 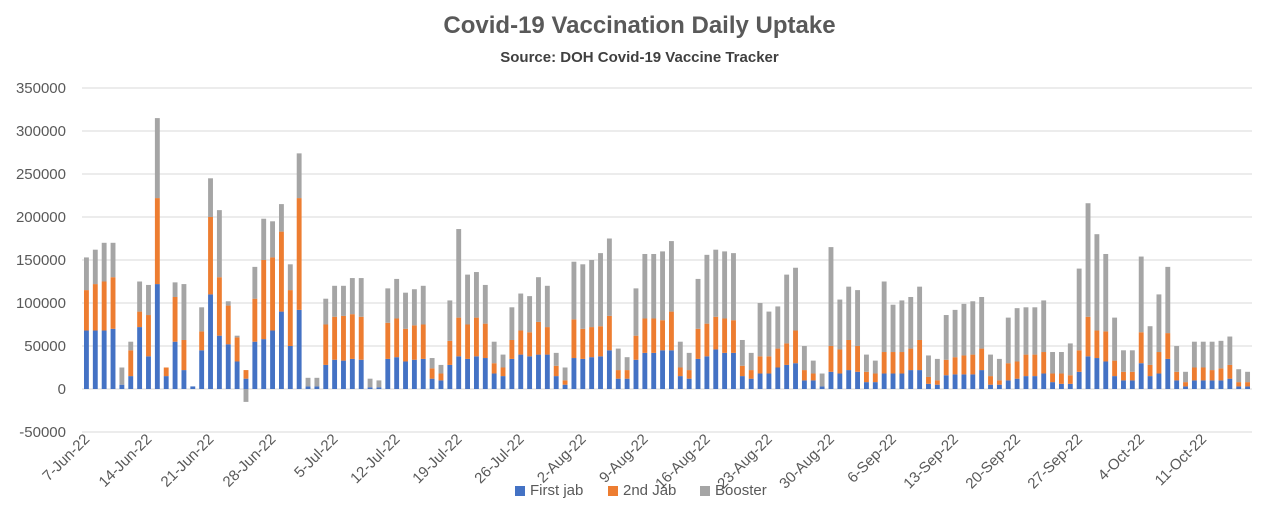 I want to click on x-tick-label: 9-Aug-22, so click(x=624, y=459).